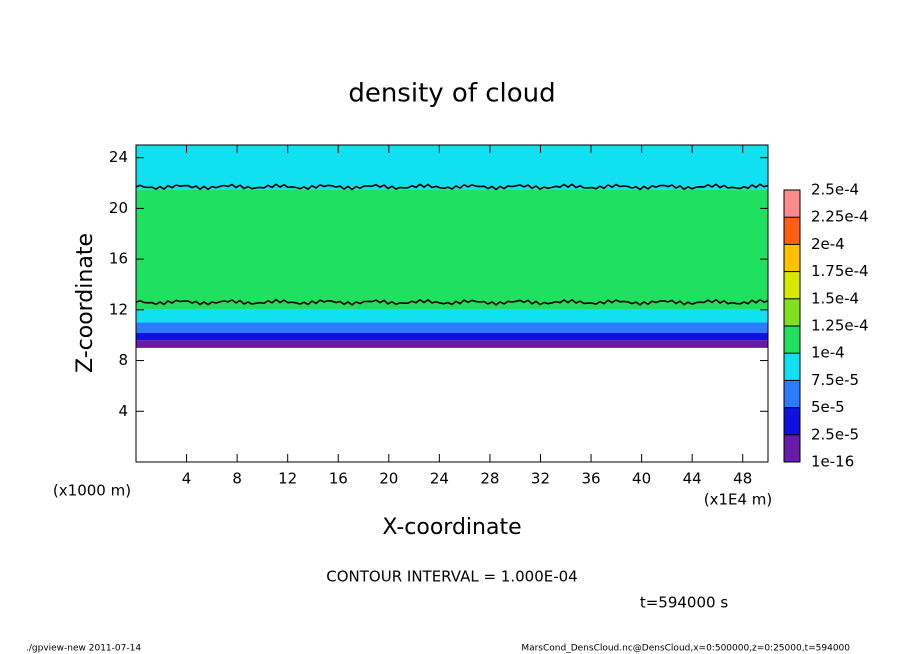  Describe the element at coordinates (123, 360) in the screenshot. I see `y-tick-label: 8` at that location.